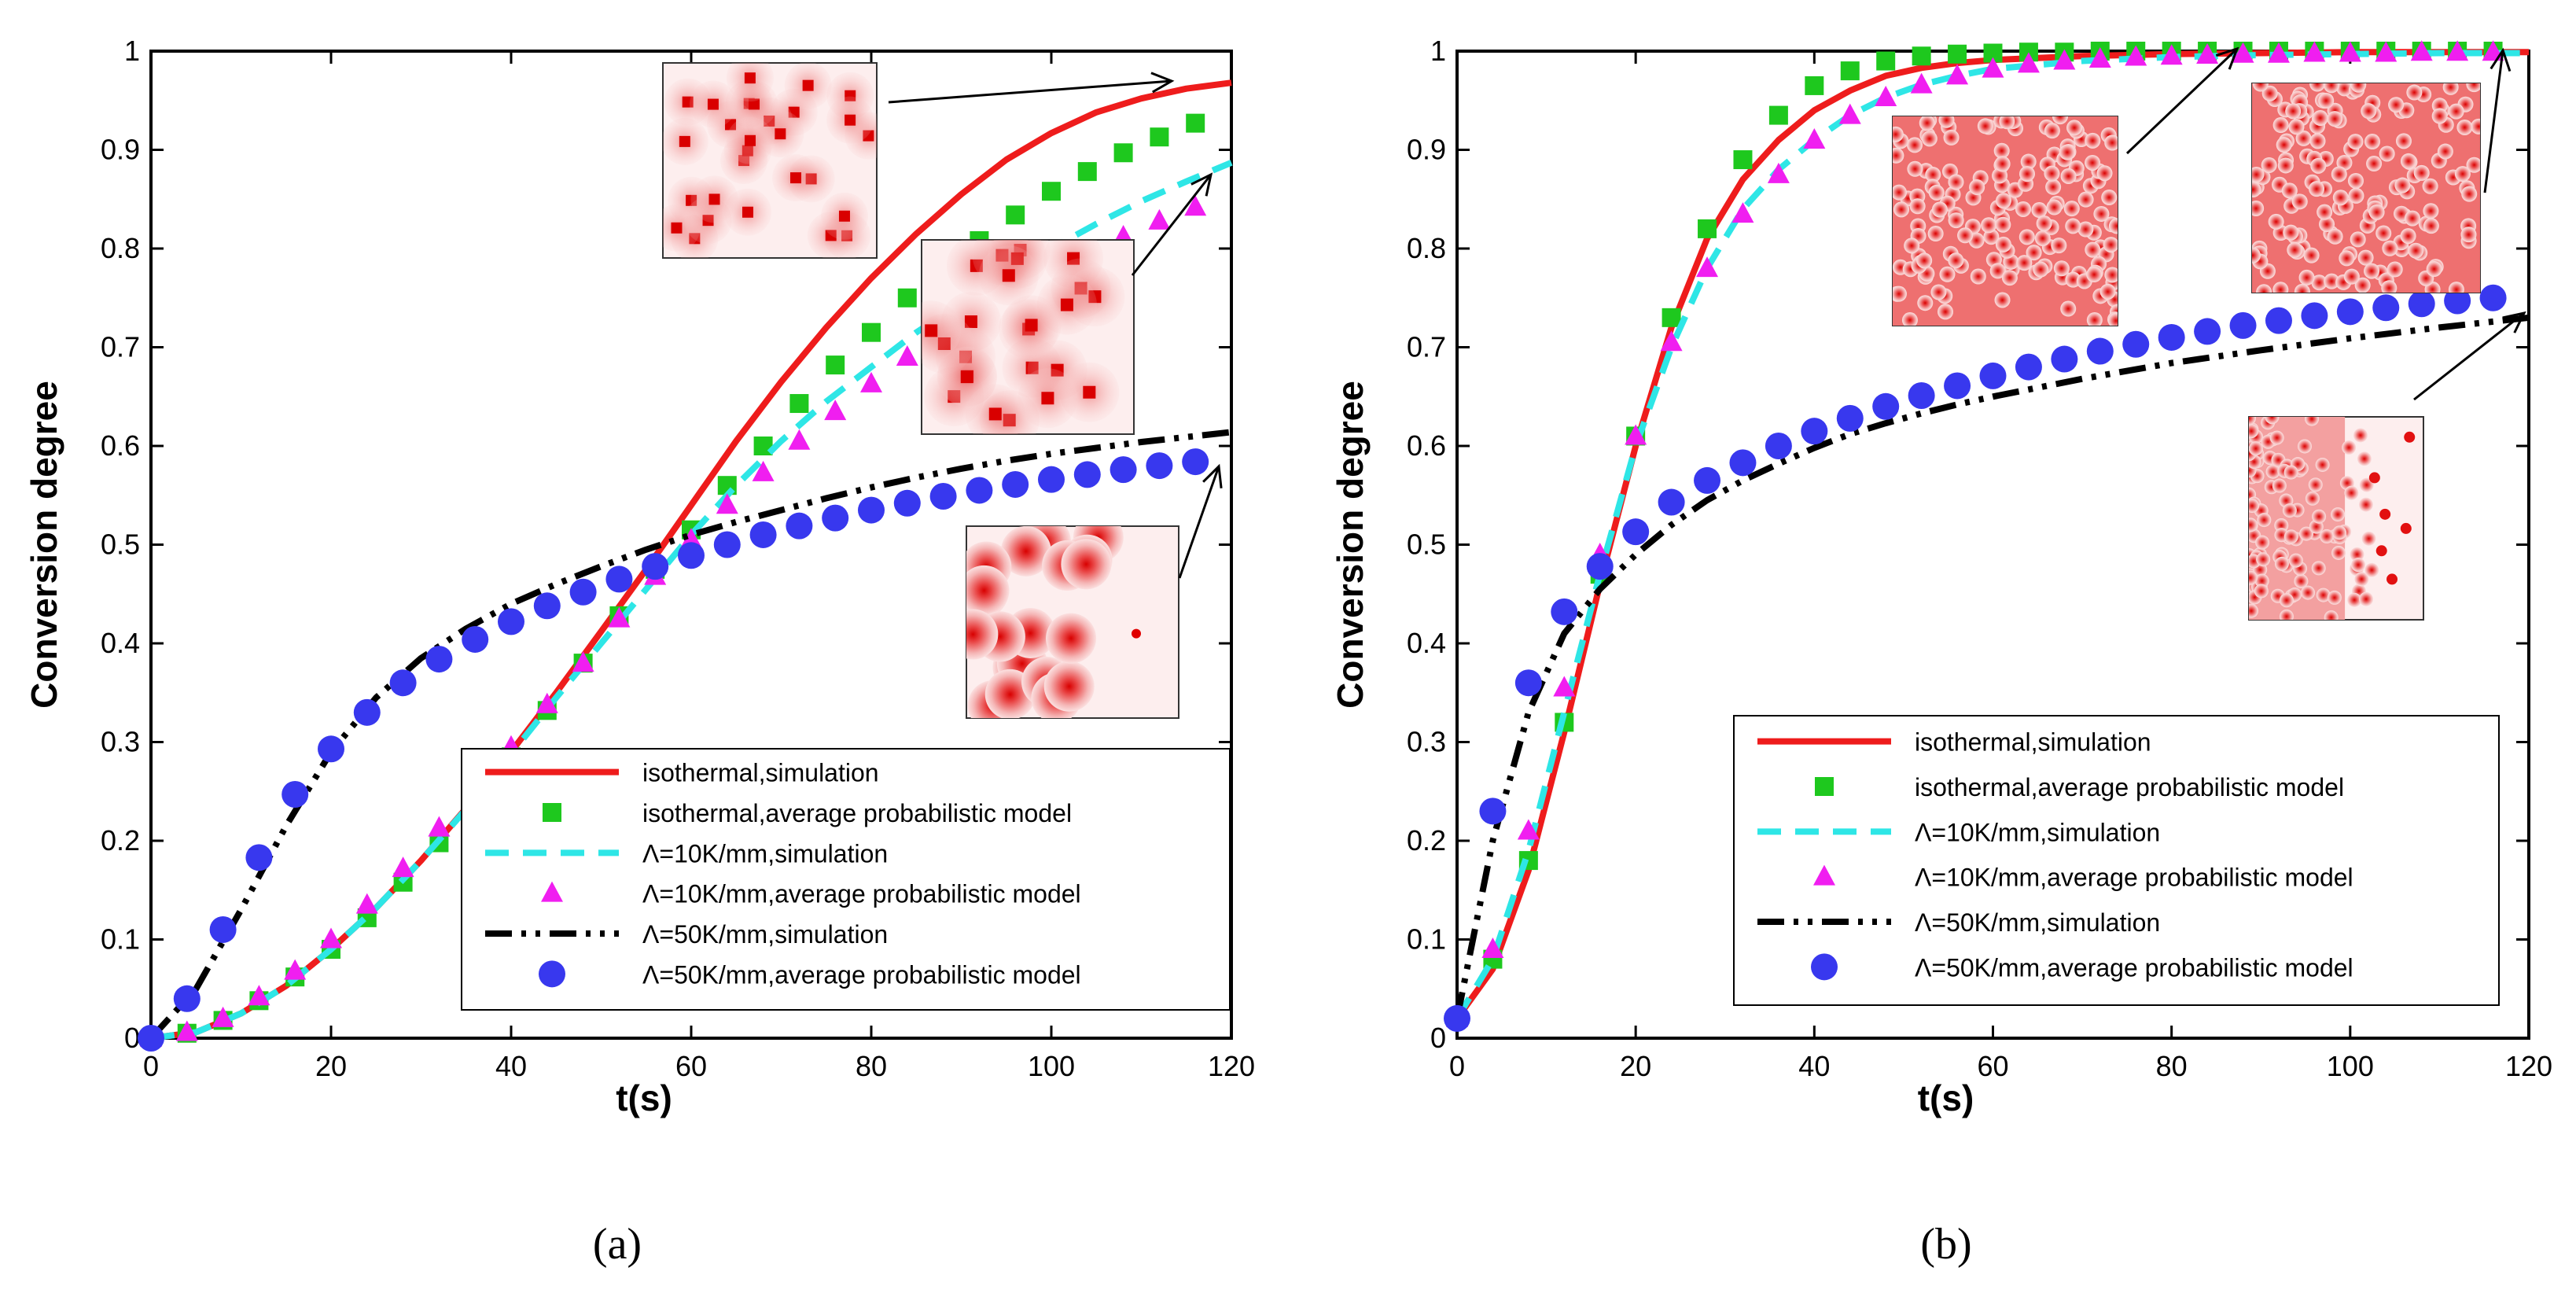 The height and width of the screenshot is (1293, 2576). What do you see at coordinates (2134, 878) in the screenshot?
I see `legend-entry: Λ=10K/mm,average probabilistic model` at bounding box center [2134, 878].